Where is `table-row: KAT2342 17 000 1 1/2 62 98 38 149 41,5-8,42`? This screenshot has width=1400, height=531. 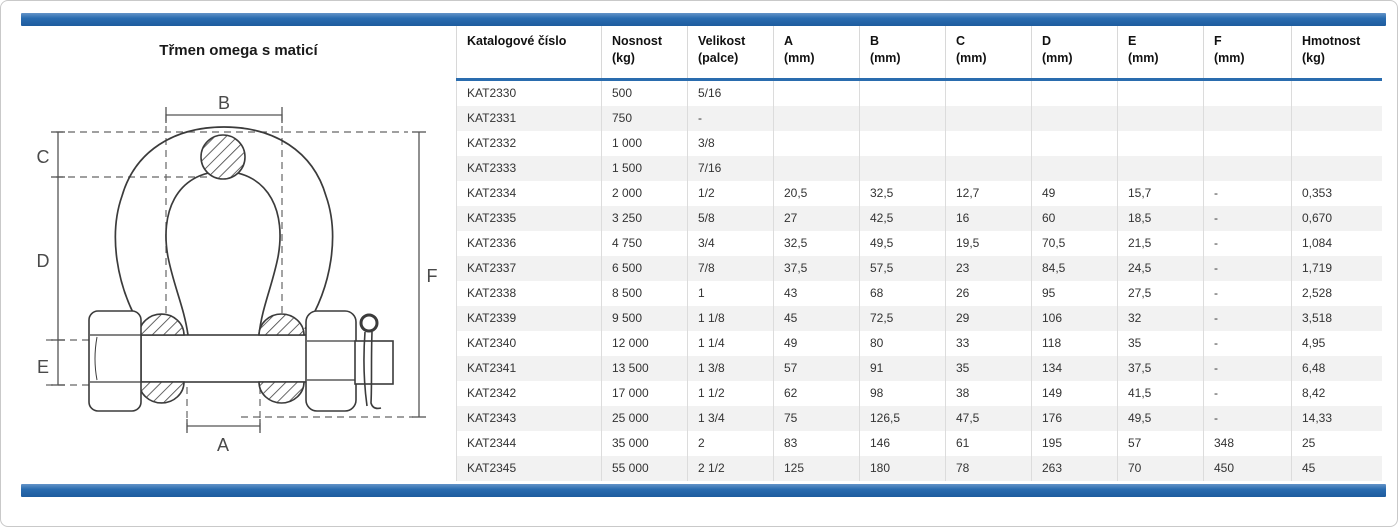
table-row: KAT2342 17 000 1 1/2 62 98 38 149 41,5-8,42 is located at coordinates (919, 393).